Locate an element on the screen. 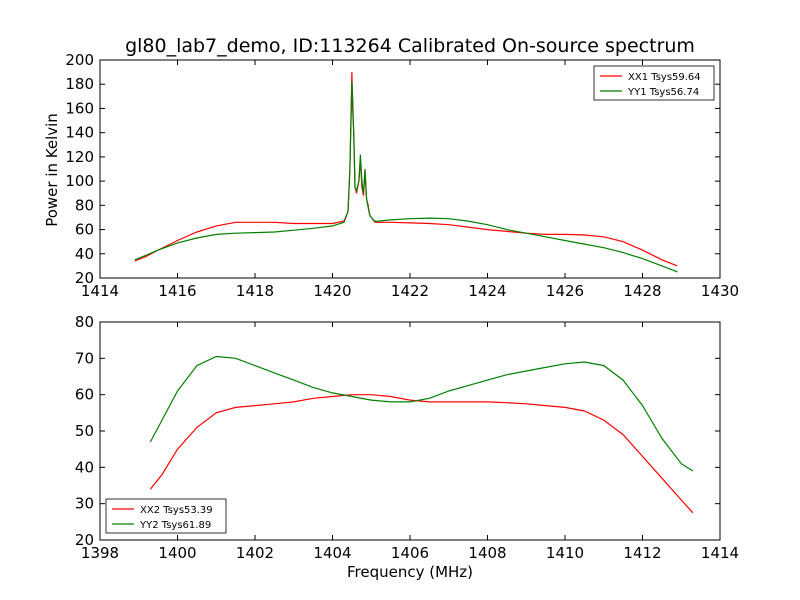  lower-x-tick-label: 1412 is located at coordinates (642, 553).